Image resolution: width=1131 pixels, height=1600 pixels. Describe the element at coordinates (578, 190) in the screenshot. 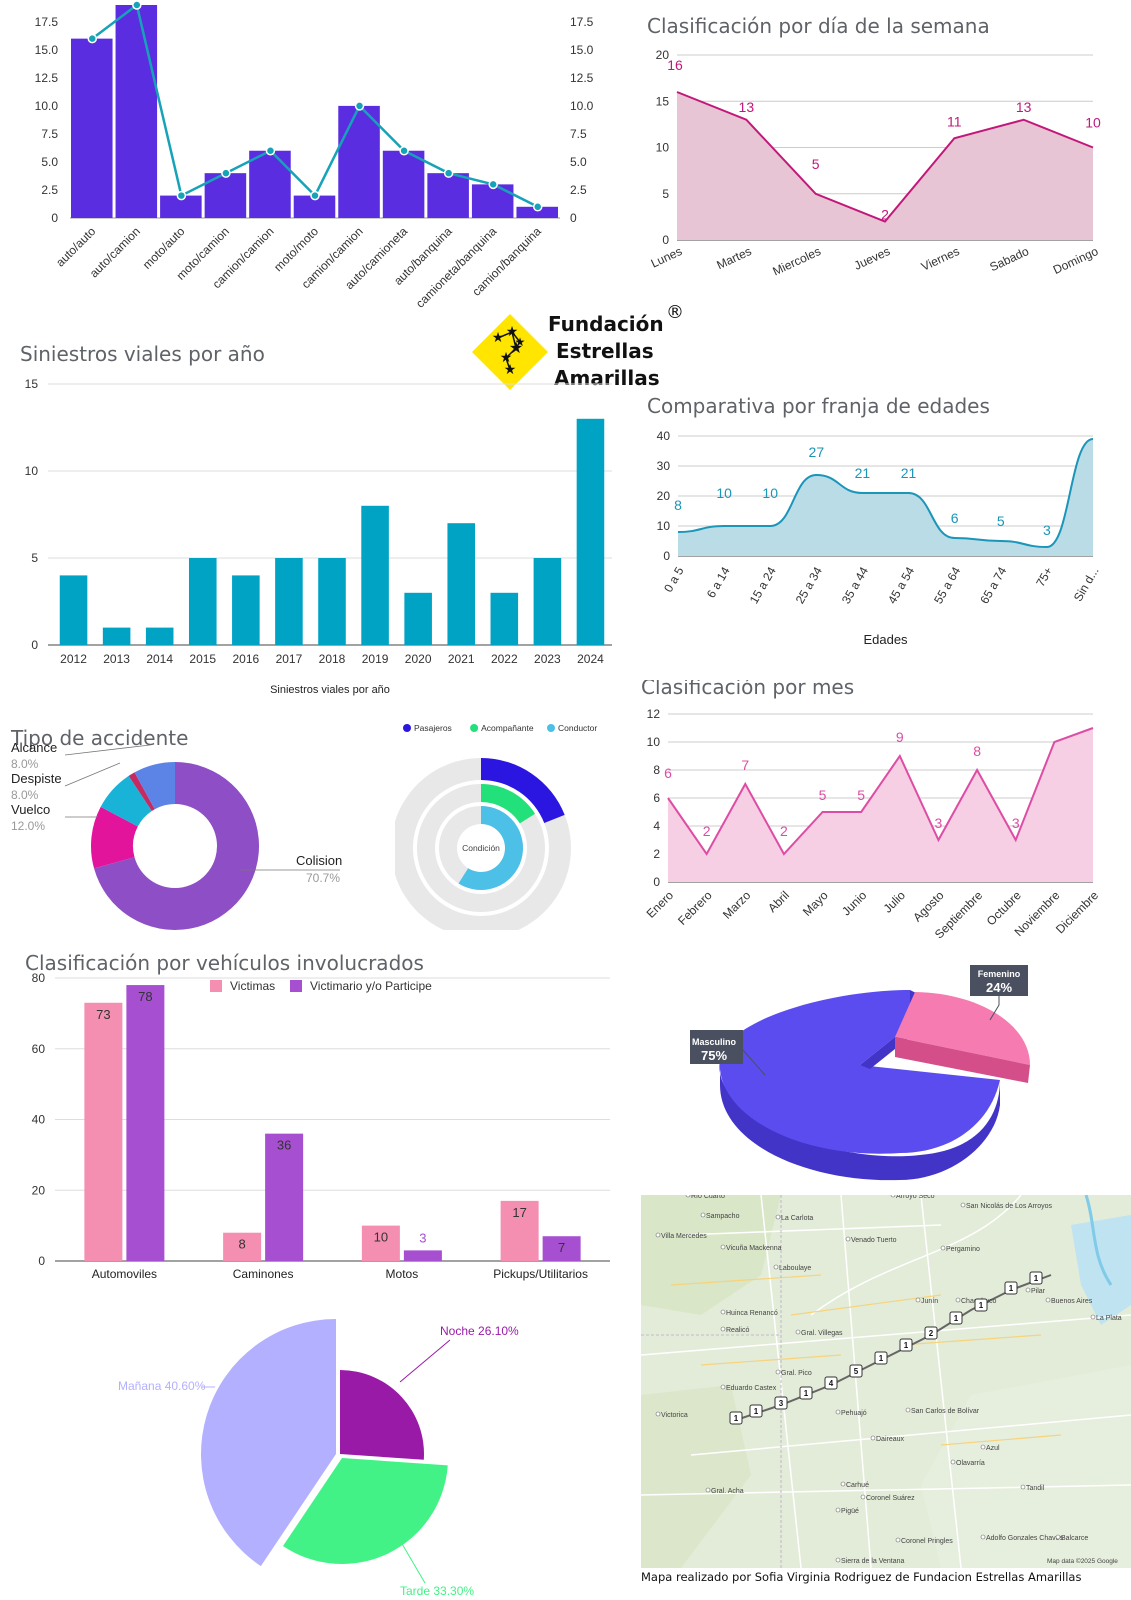

I see `y-tick-right: 2.5` at that location.